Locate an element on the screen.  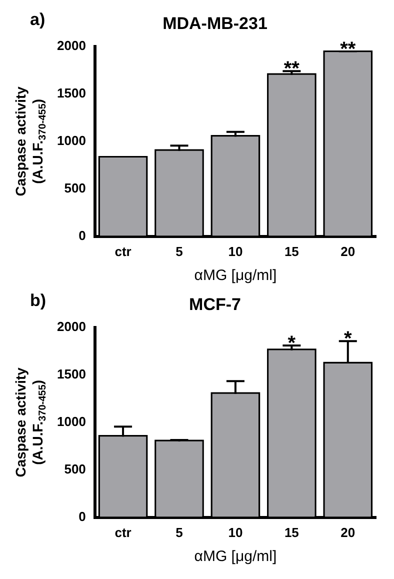
chart-title: MCF-7 is located at coordinates (215, 304).